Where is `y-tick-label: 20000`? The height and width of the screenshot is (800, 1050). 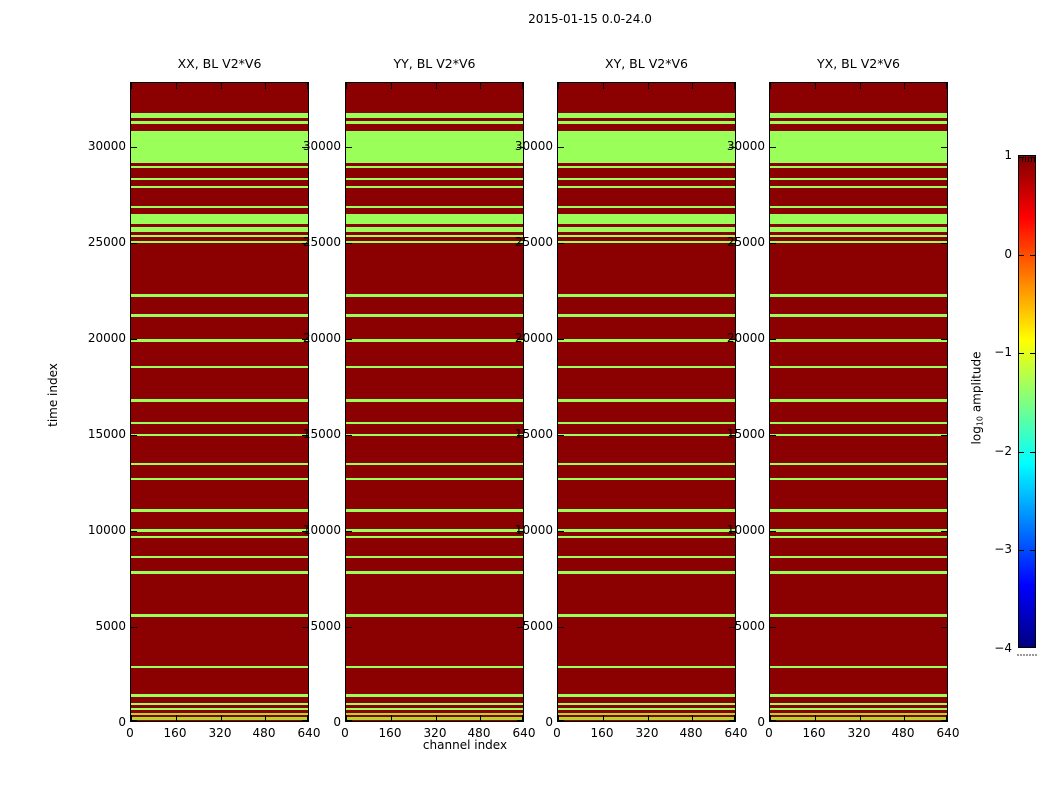 y-tick-label: 20000 is located at coordinates (106, 338).